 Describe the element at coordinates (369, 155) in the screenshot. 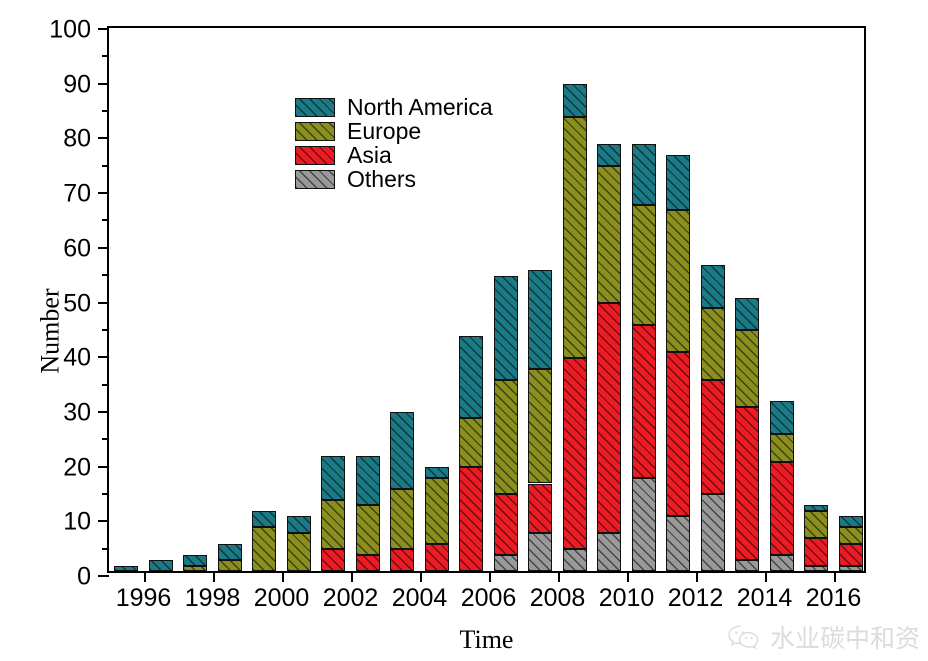

I see `legend-label: Asia` at that location.